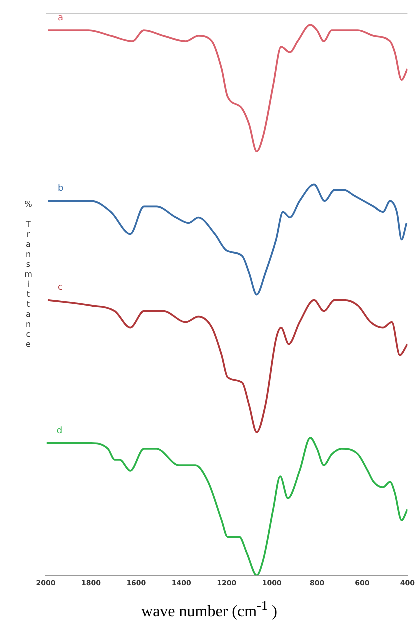  Describe the element at coordinates (28, 275) in the screenshot. I see `y-axis-title: % Transmittance` at that location.